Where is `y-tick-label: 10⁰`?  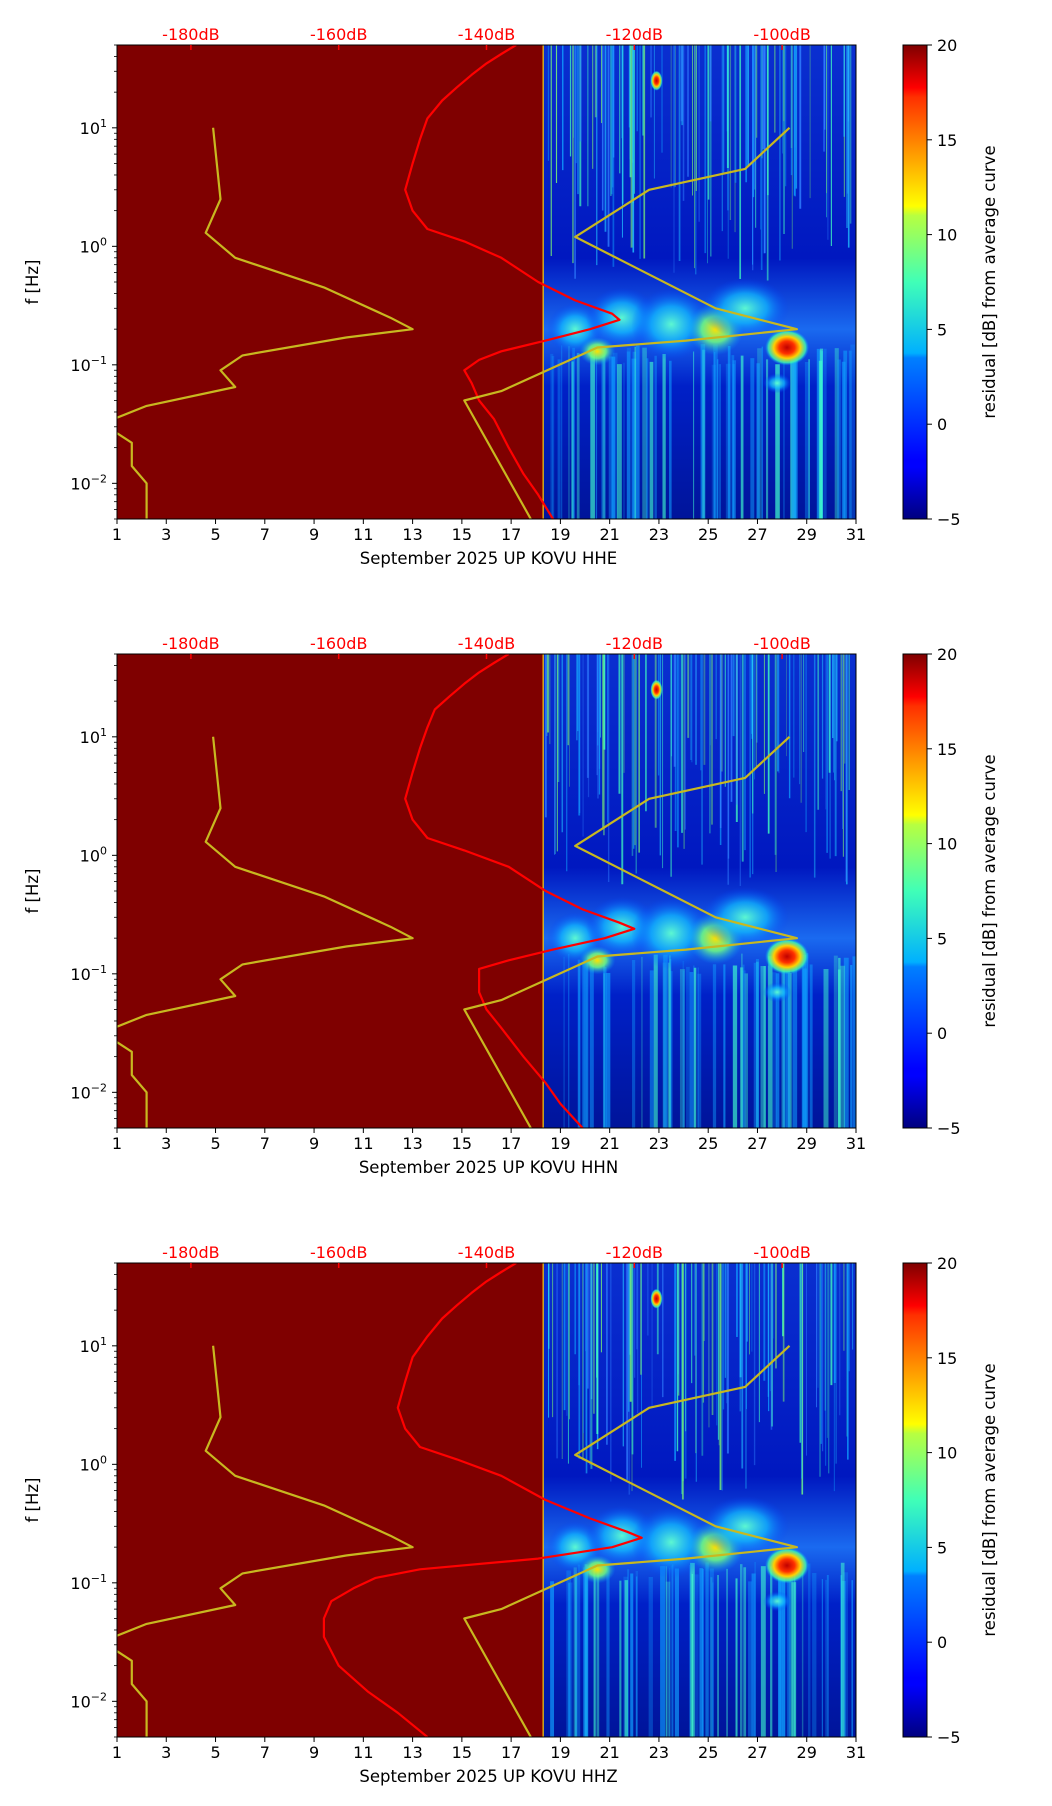
y-tick-label: 10⁰ is located at coordinates (93, 854).